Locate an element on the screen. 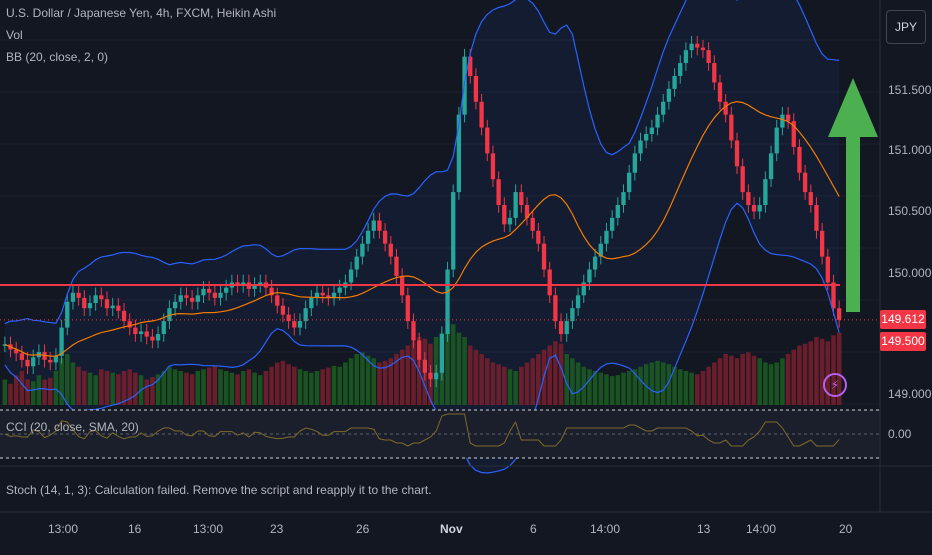 This screenshot has width=932, height=555. cci-indicator-label: CCI (20, close, SMA, 20) is located at coordinates (72, 427).